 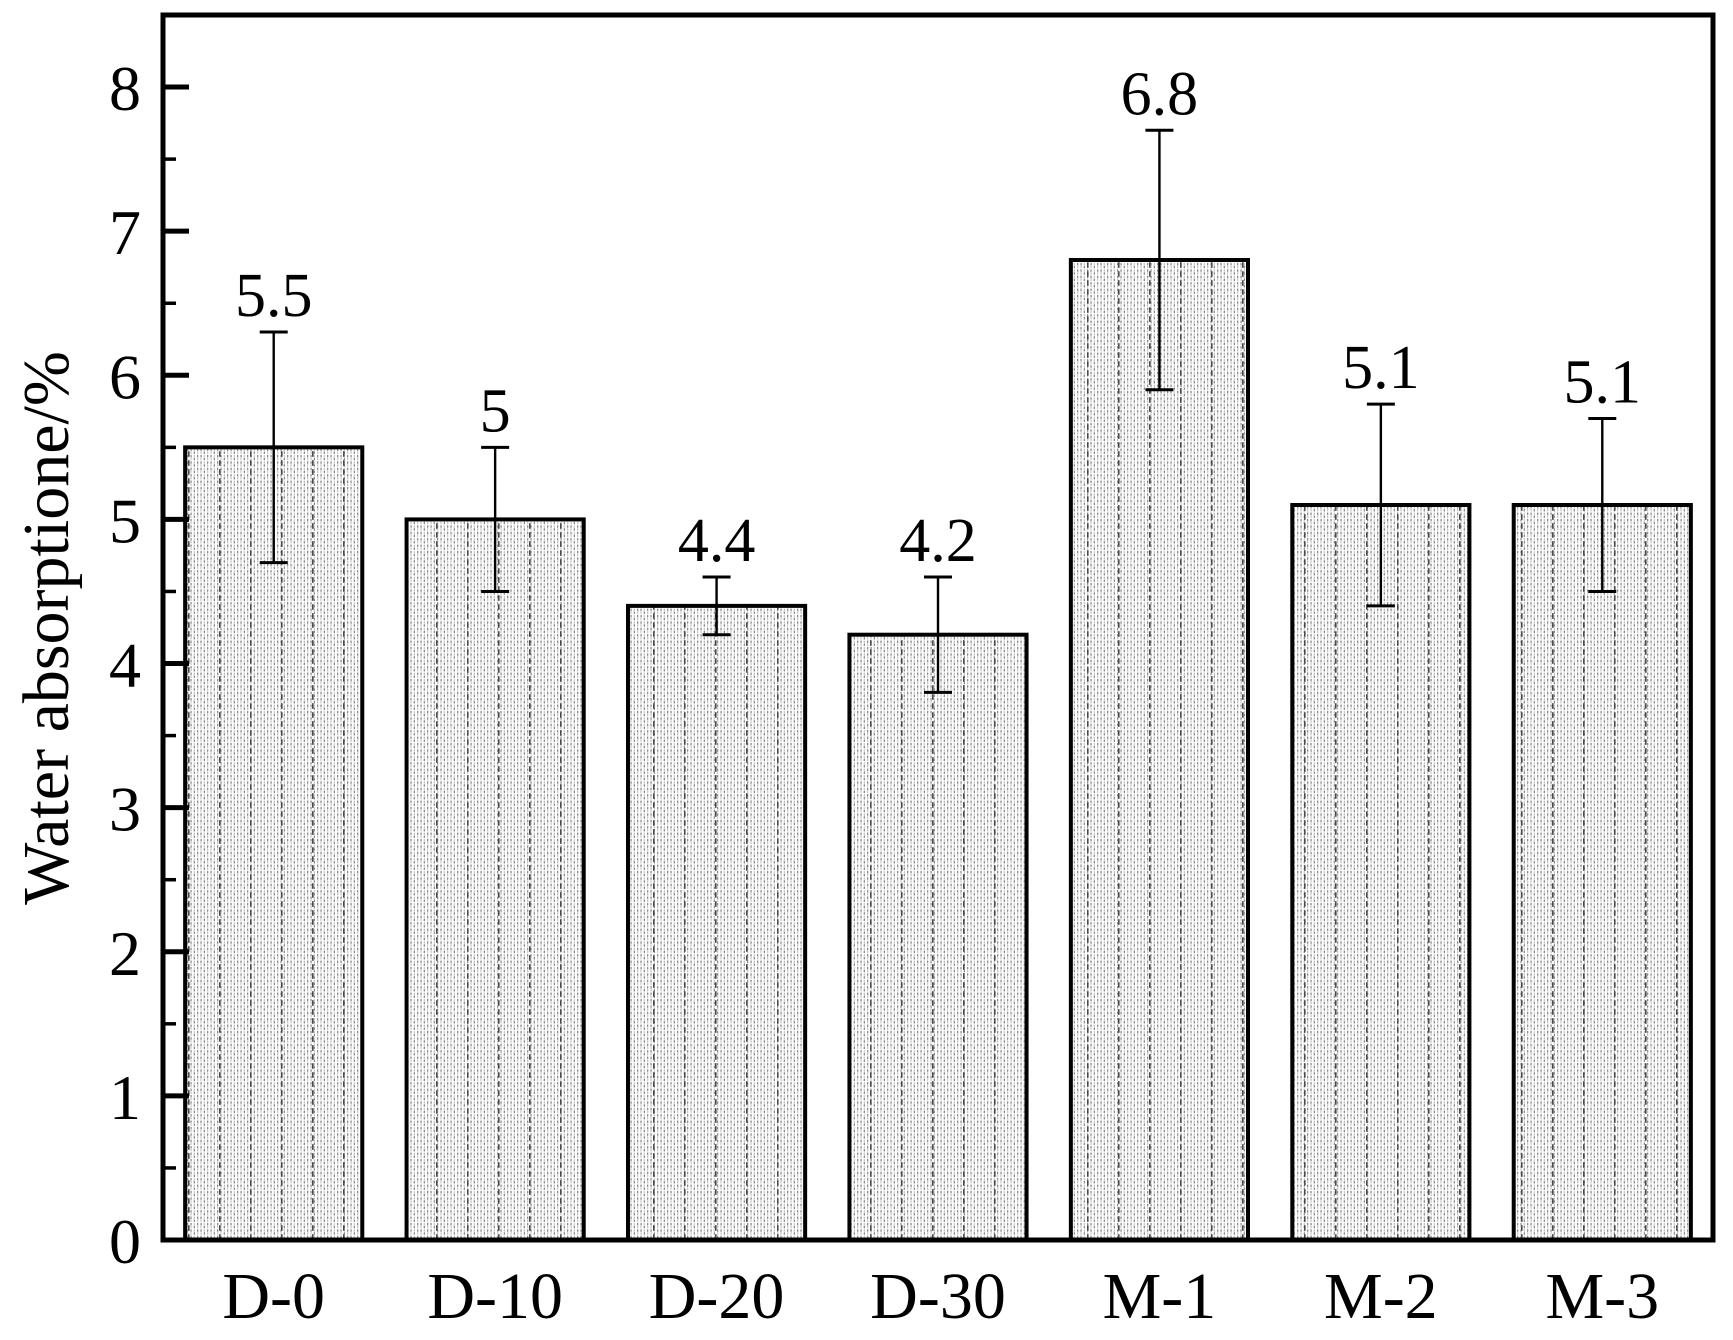 I want to click on y-tick-label-4: 4, so click(x=125, y=665).